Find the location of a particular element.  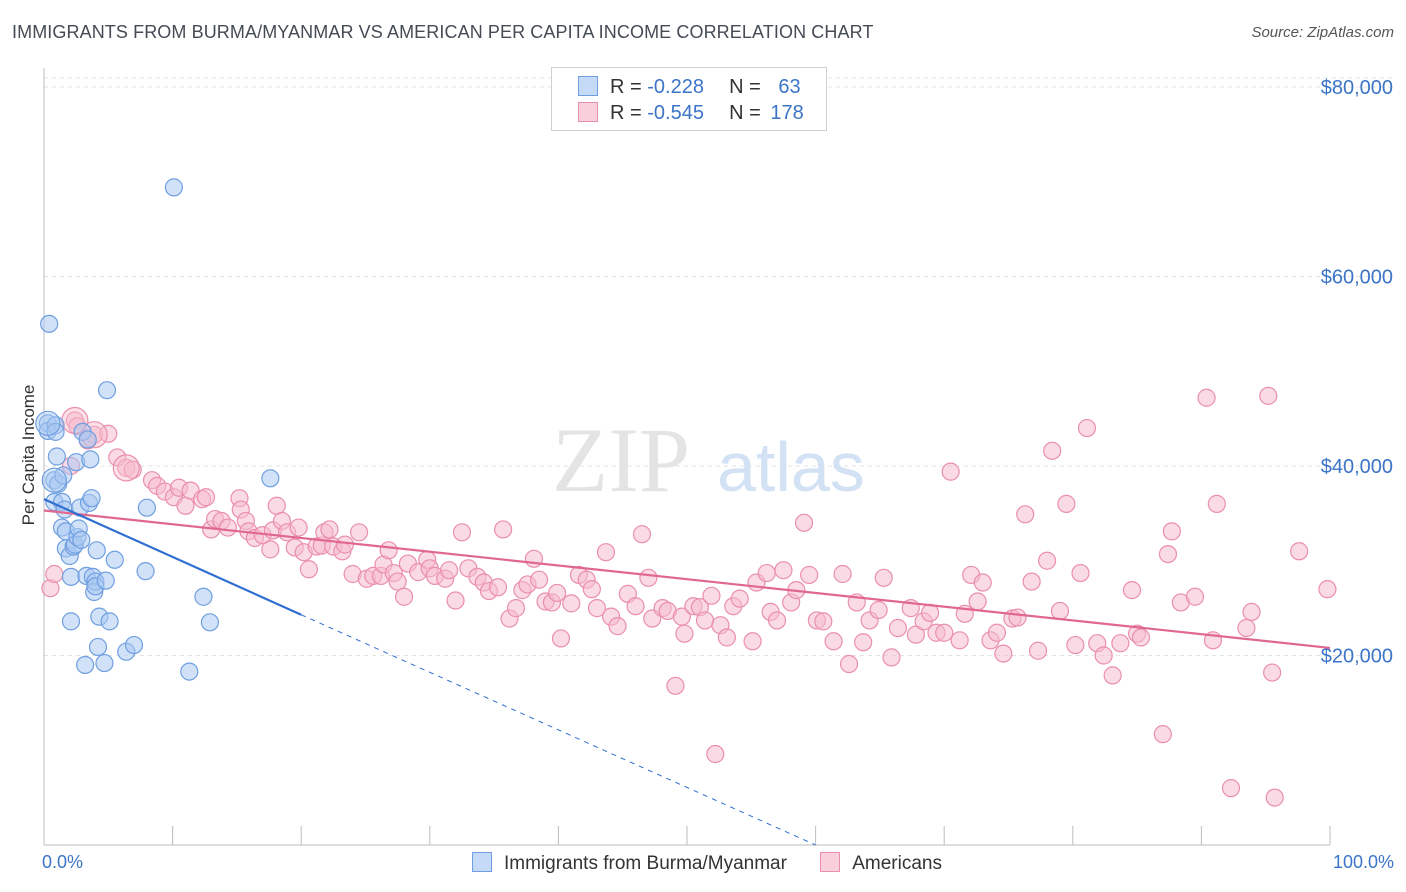

watermark-zip: ZIP is located at coordinates (621, 460).